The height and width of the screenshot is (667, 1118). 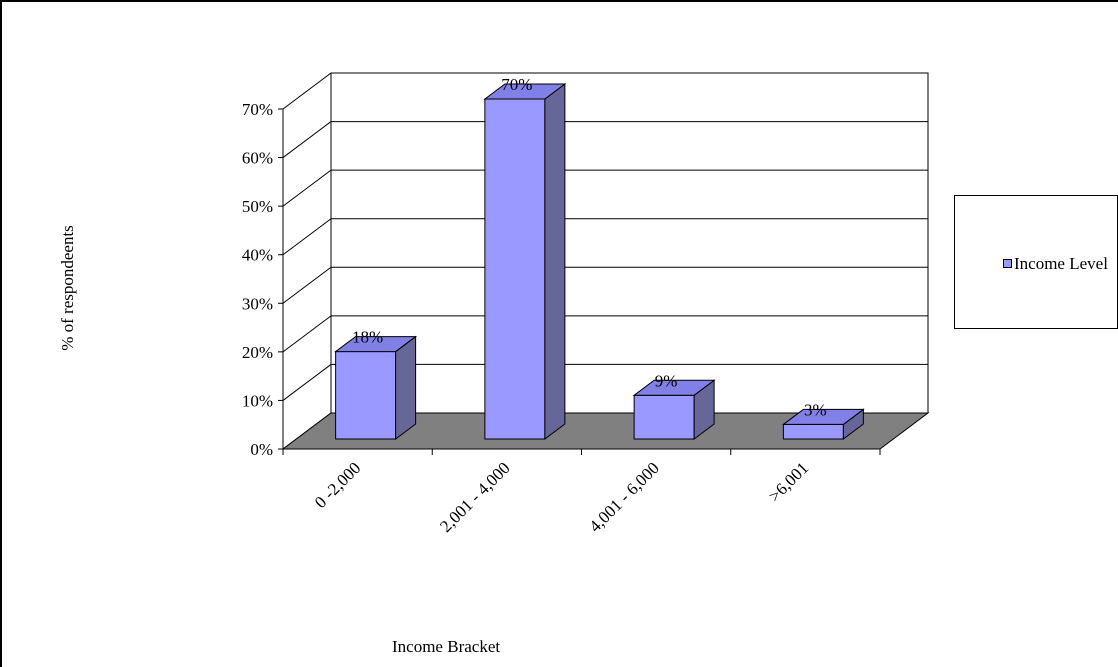 I want to click on y-tick-label: 70%, so click(x=257, y=109).